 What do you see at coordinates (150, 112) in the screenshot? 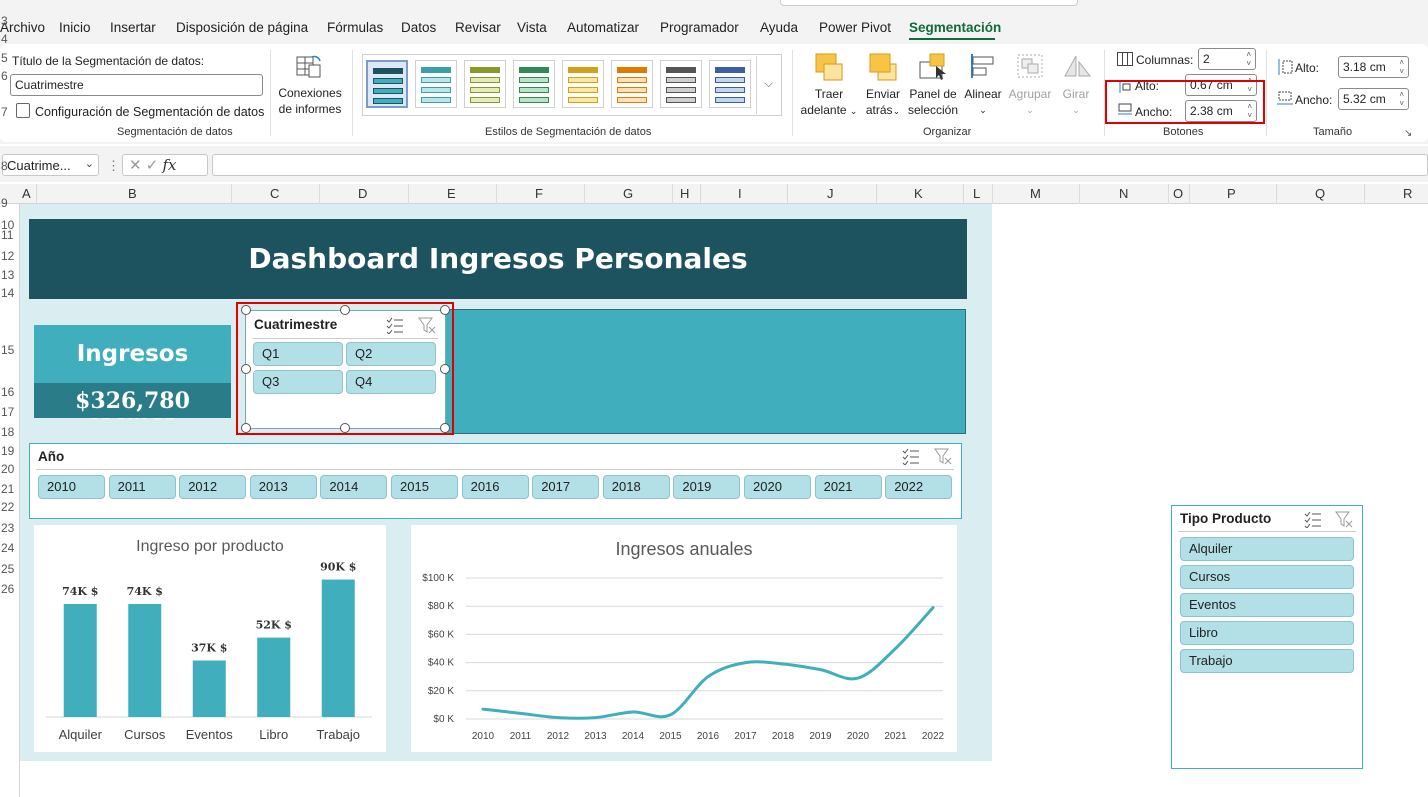
I see `slicer-settings-button: Configuración de Segmentación de datos` at bounding box center [150, 112].